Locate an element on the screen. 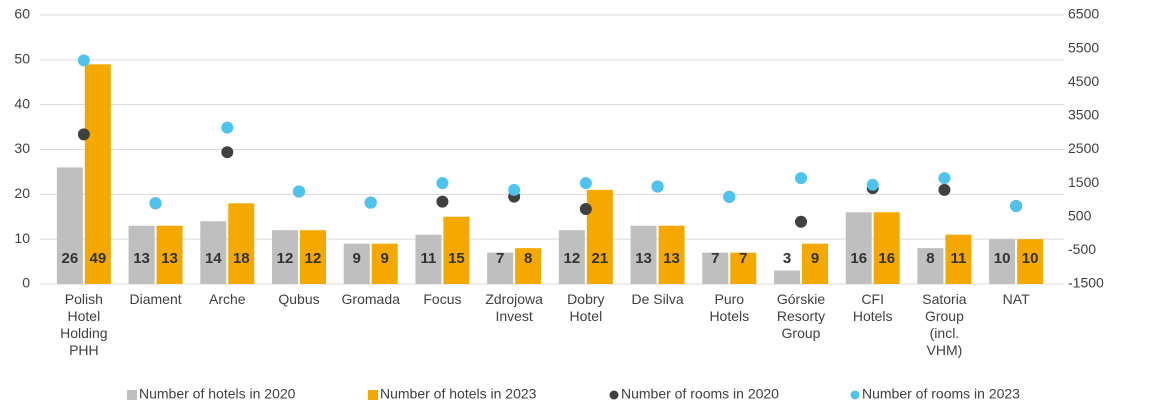  legend-label: Number of rooms in 2020 is located at coordinates (700, 394).